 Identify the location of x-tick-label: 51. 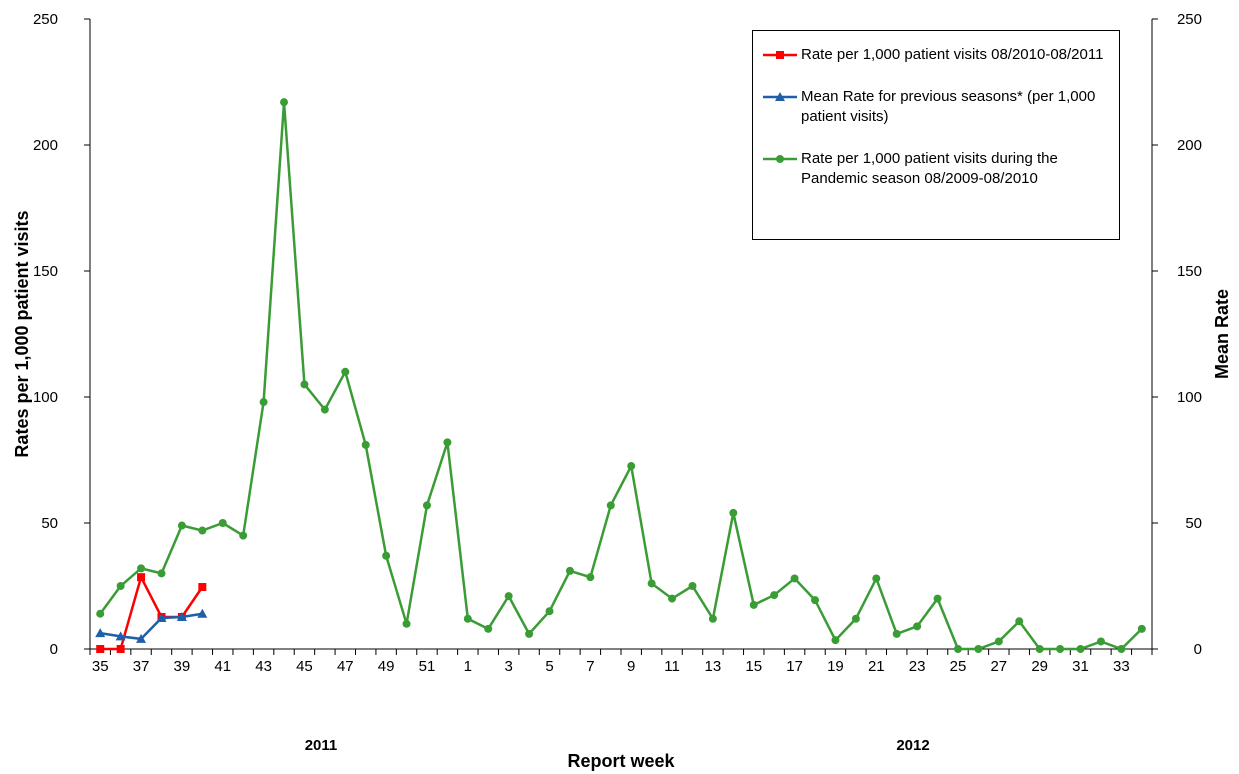
(427, 666).